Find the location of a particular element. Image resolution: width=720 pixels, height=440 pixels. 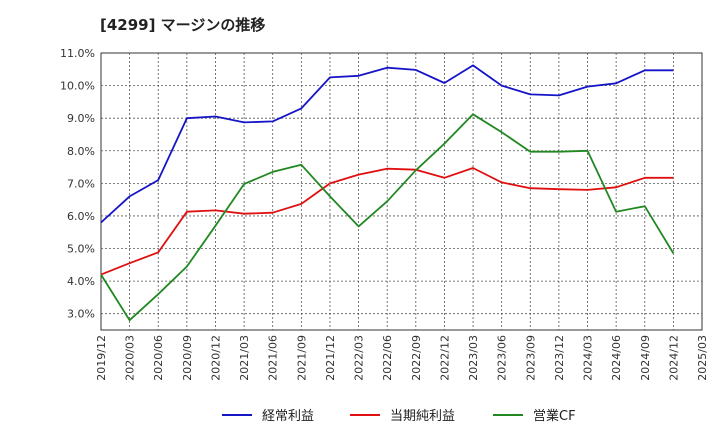

x-tick-label: 2021/03 is located at coordinates (244, 358).